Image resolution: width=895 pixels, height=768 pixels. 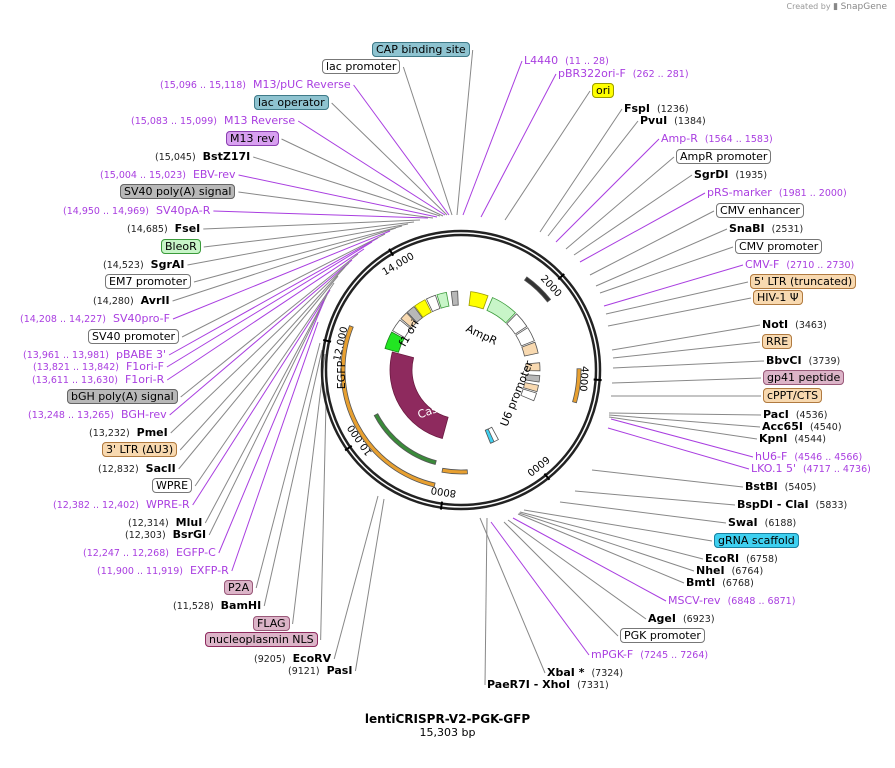 What do you see at coordinates (181, 246) in the screenshot?
I see `feature-label-bleor: BleoR` at bounding box center [181, 246].